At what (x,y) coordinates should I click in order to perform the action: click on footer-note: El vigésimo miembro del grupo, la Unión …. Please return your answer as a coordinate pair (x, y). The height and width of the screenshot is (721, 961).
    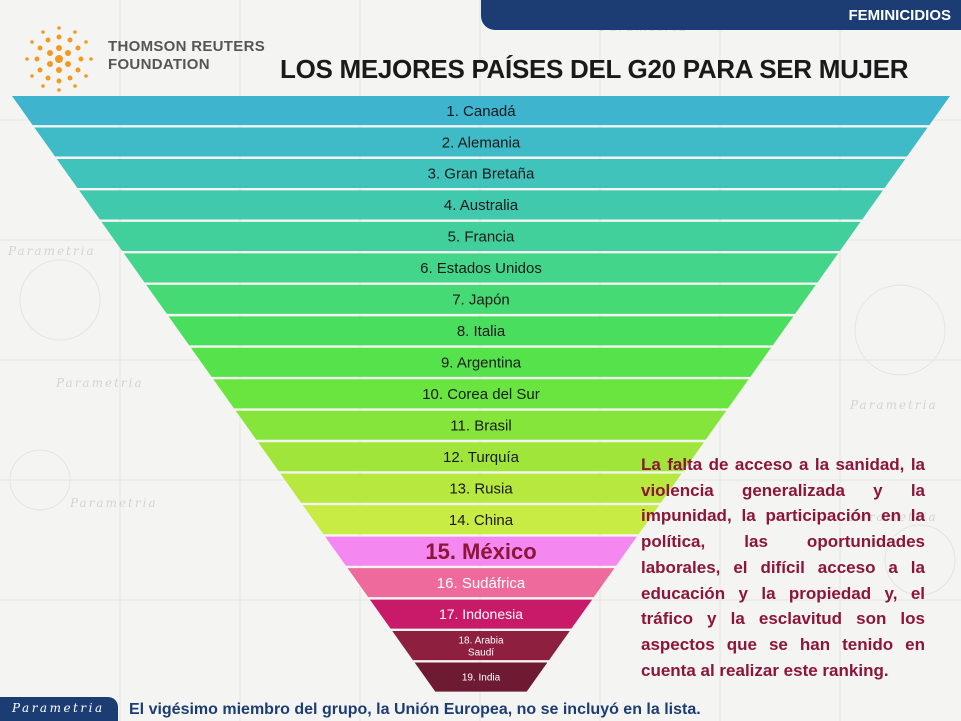
    Looking at the image, I should click on (415, 709).